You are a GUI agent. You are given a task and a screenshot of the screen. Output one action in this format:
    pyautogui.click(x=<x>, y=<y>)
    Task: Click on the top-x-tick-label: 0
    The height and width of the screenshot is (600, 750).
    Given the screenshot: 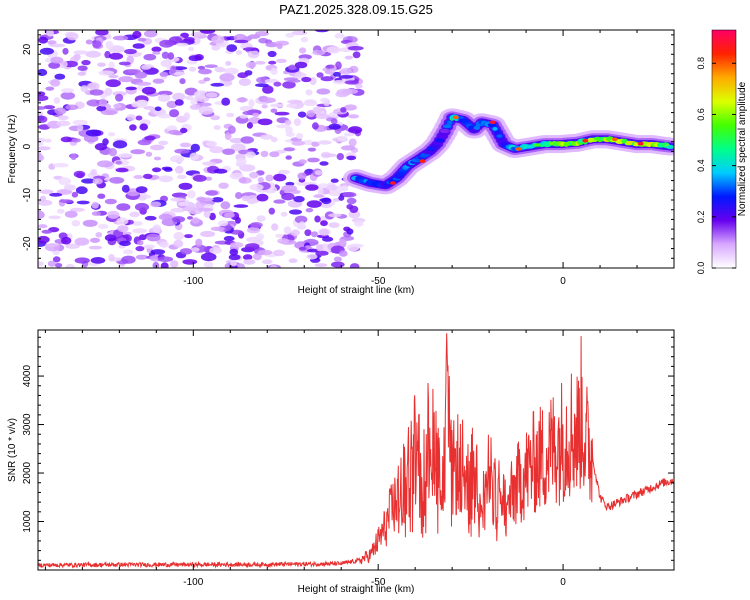 What is the action you would take?
    pyautogui.click(x=563, y=281)
    